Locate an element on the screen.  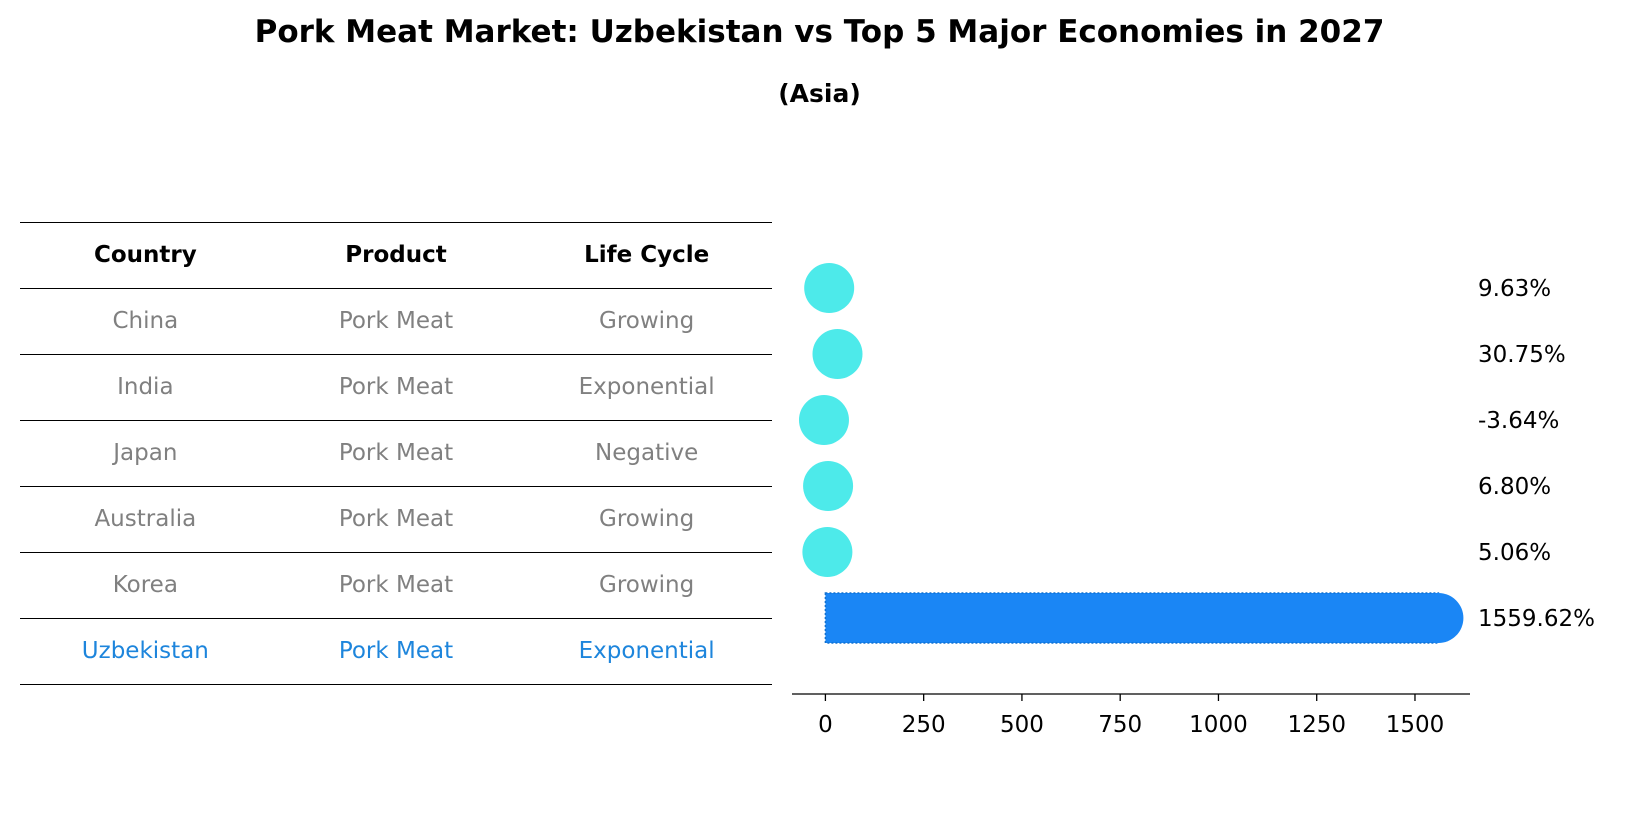
value-label: 9.63% is located at coordinates (1514, 289).